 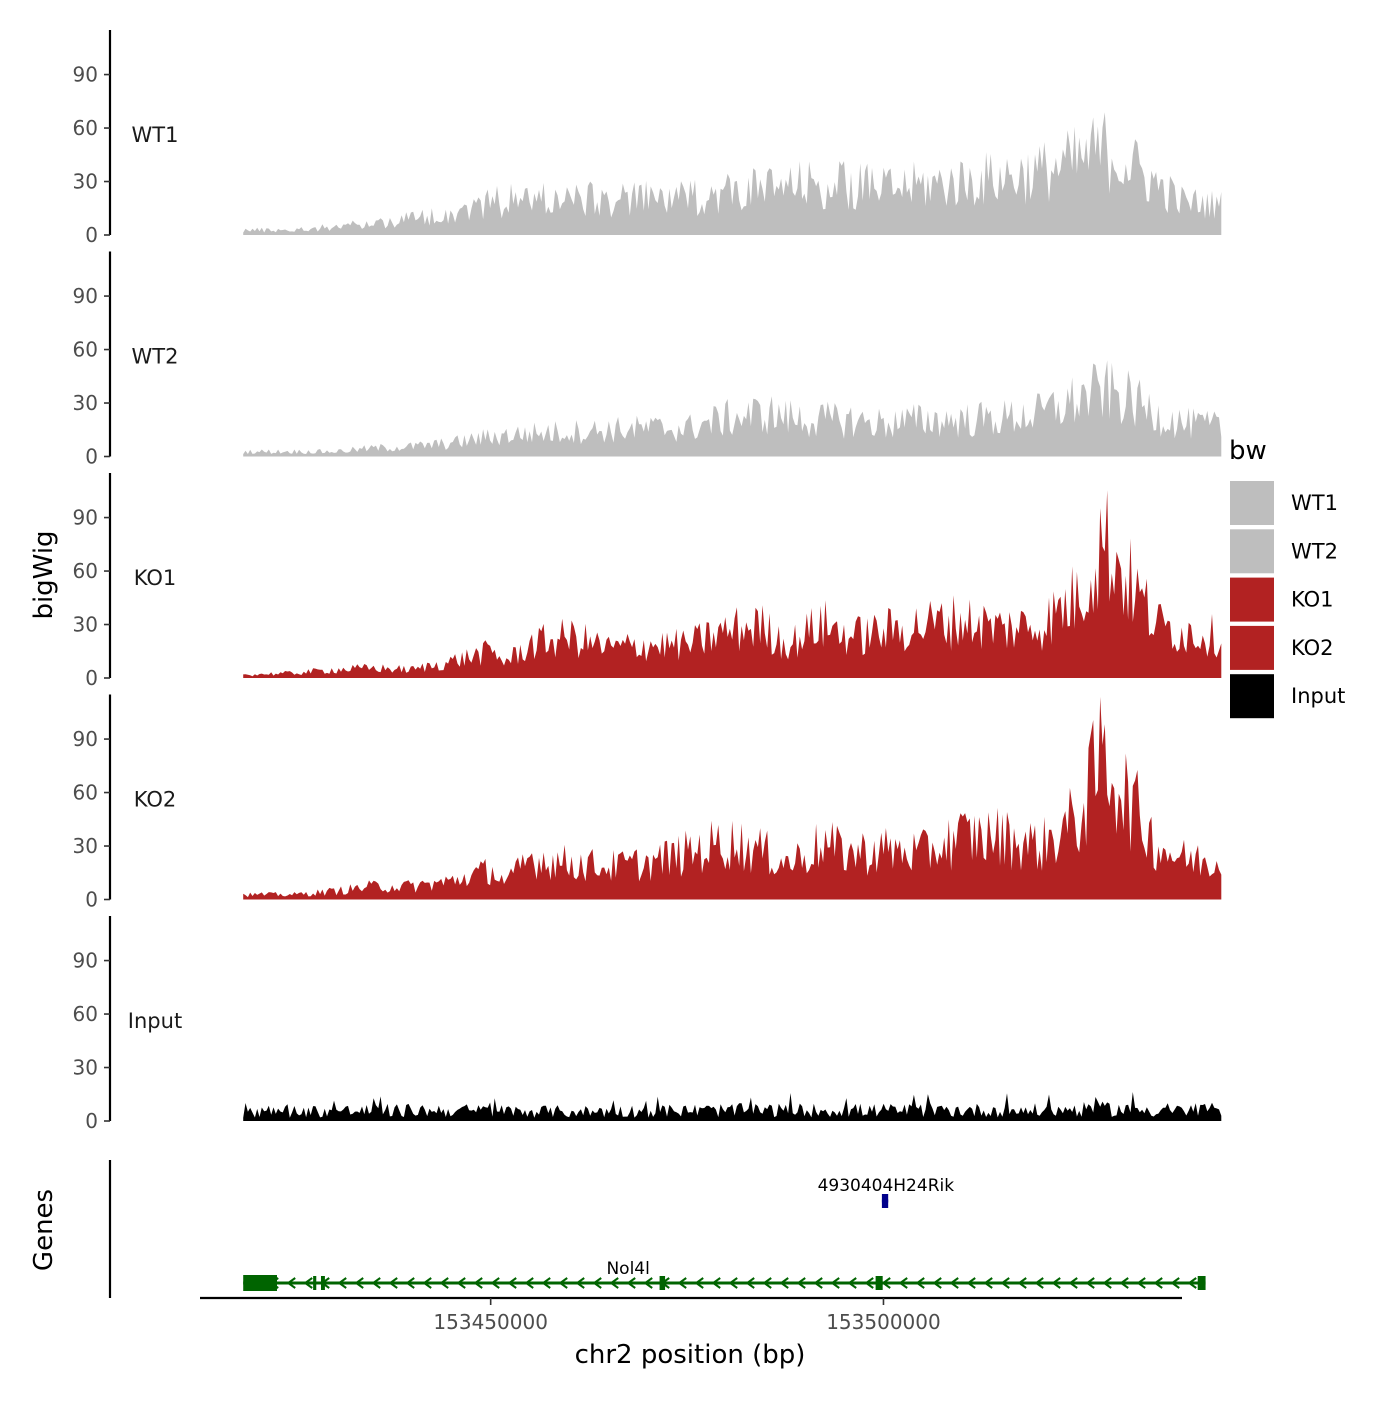 I want to click on signal-area-ko1, so click(x=732, y=584).